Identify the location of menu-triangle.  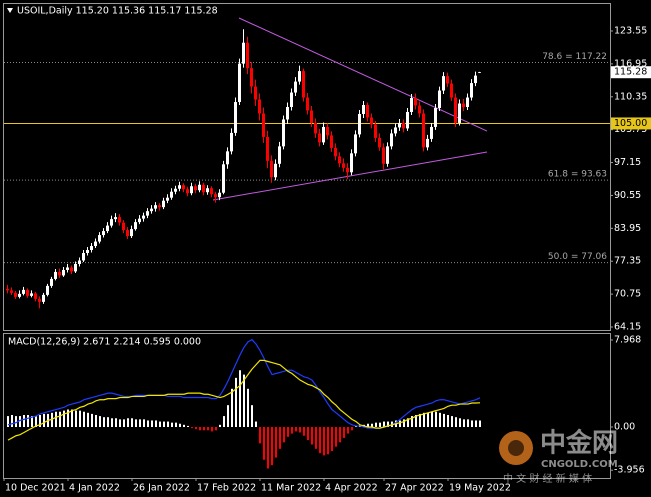
(10, 10).